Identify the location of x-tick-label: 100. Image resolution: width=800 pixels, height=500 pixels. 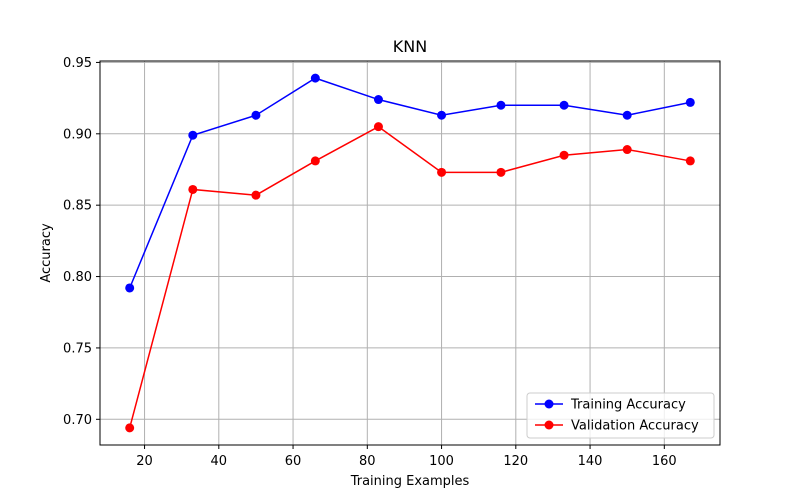
(441, 461).